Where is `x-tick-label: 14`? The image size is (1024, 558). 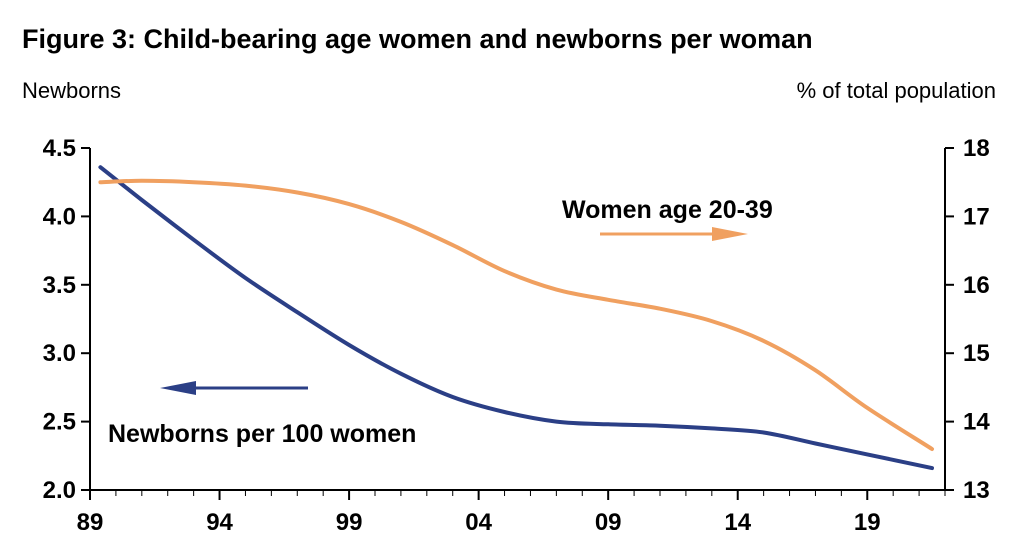
x-tick-label: 14 is located at coordinates (737, 522).